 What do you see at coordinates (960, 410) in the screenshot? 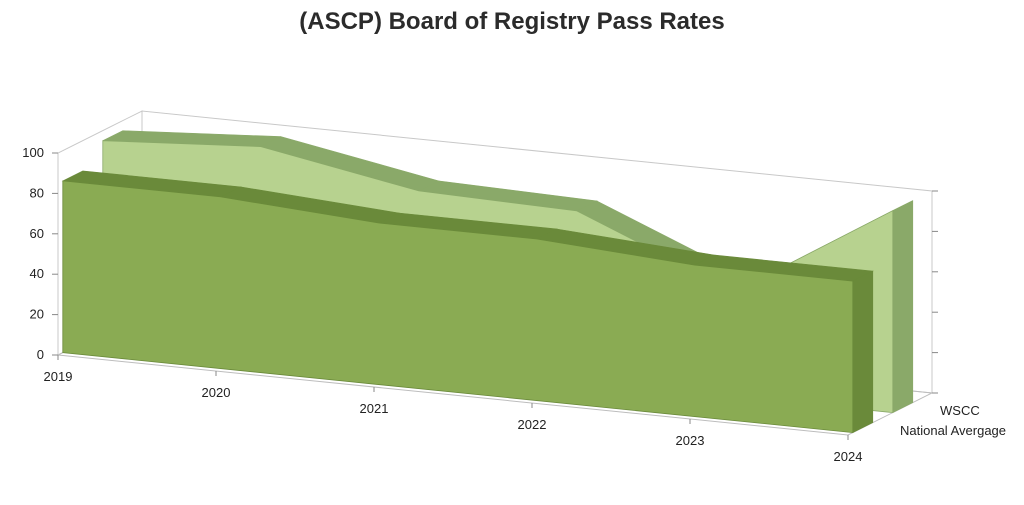
I see `series-label: WSCC` at bounding box center [960, 410].